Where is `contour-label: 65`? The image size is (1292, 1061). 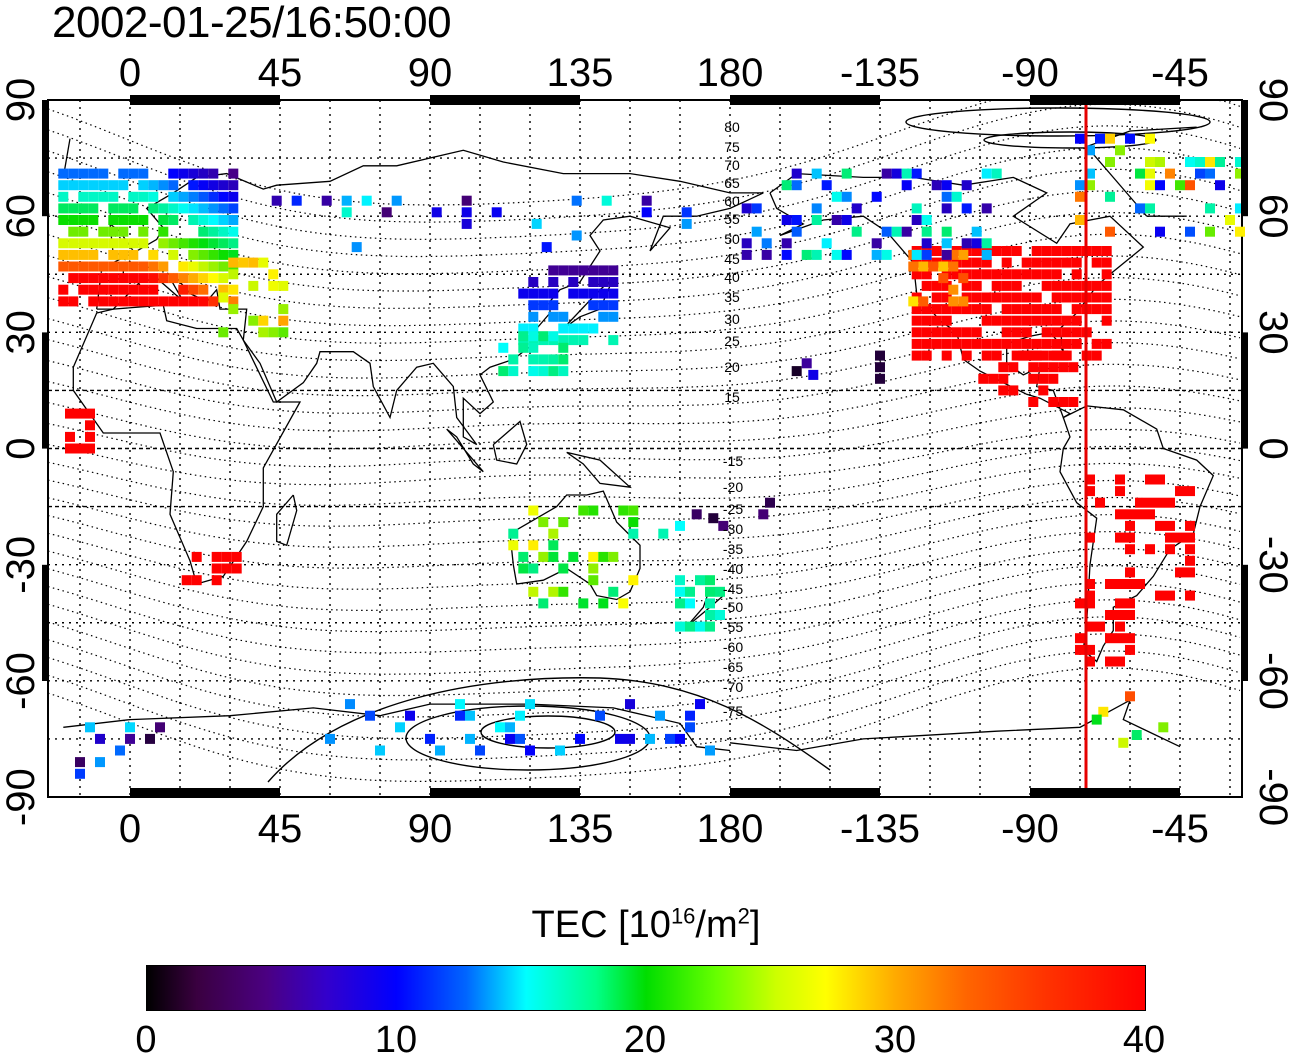 contour-label: 65 is located at coordinates (732, 183).